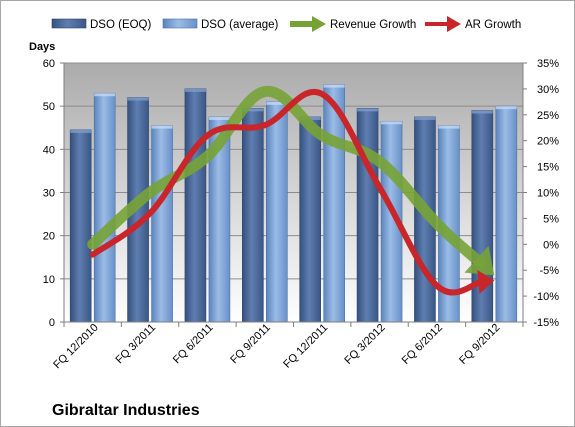 This screenshot has height=427, width=575. Describe the element at coordinates (364, 344) in the screenshot. I see `x-tick-label: FQ 3/2012` at that location.